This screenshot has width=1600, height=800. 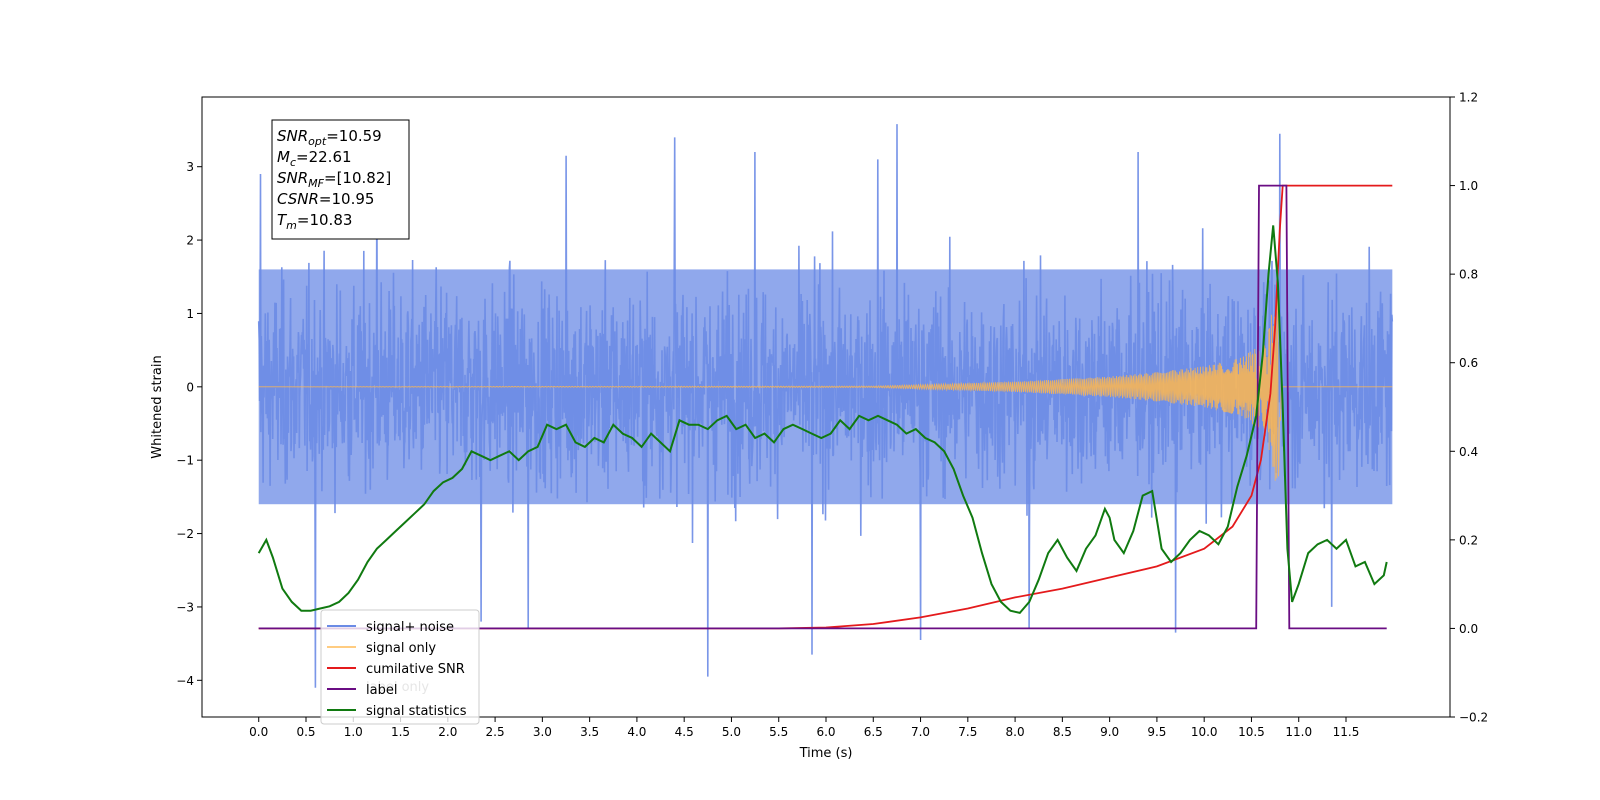 What do you see at coordinates (447, 732) in the screenshot?
I see `x-tick-label: 2.0` at bounding box center [447, 732].